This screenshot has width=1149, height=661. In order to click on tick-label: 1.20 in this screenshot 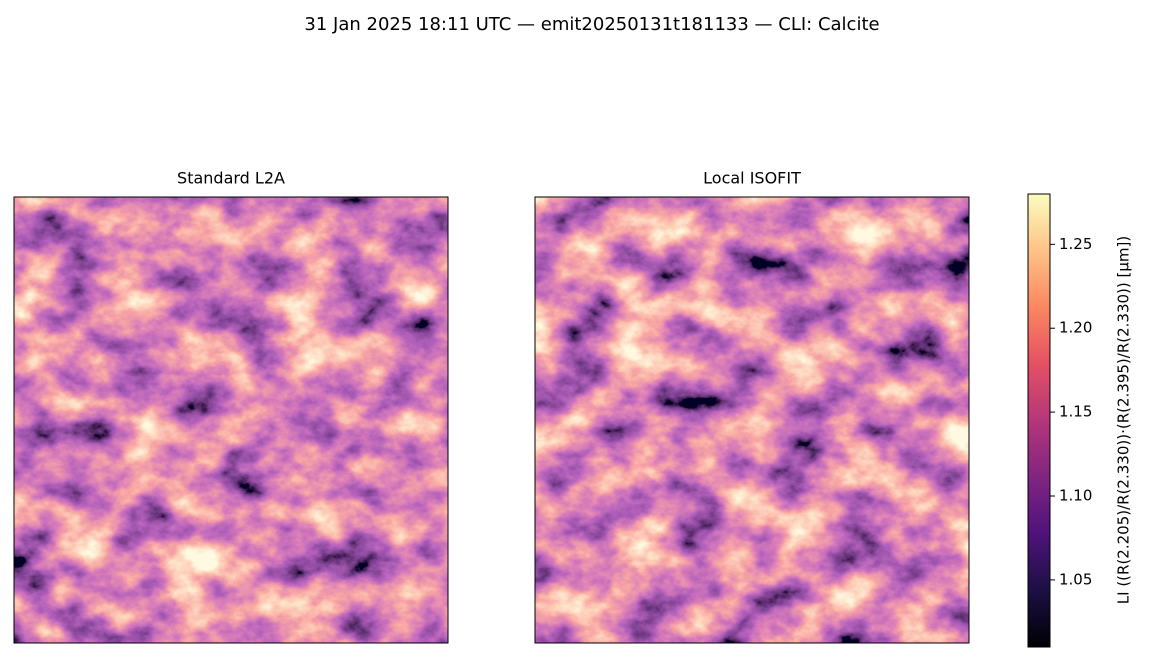, I will do `click(1075, 328)`.